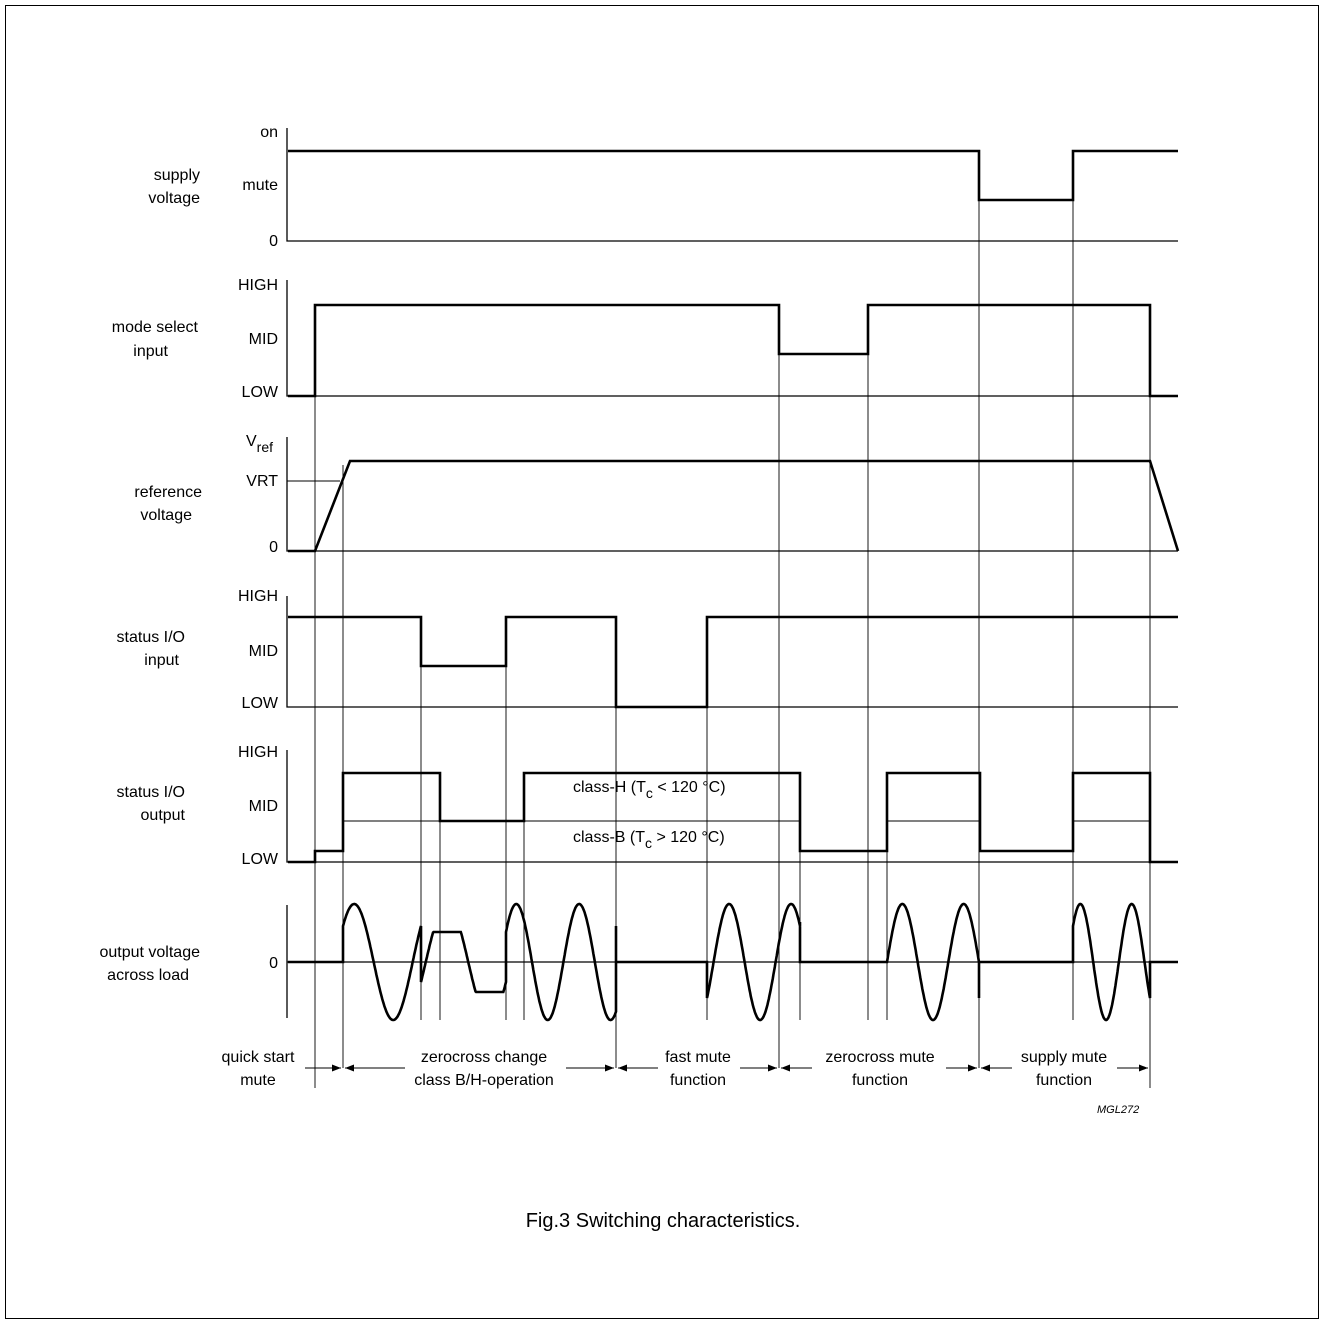 The image size is (1326, 1323). What do you see at coordinates (258, 752) in the screenshot?
I see `status-output-level-high: HIGH` at bounding box center [258, 752].